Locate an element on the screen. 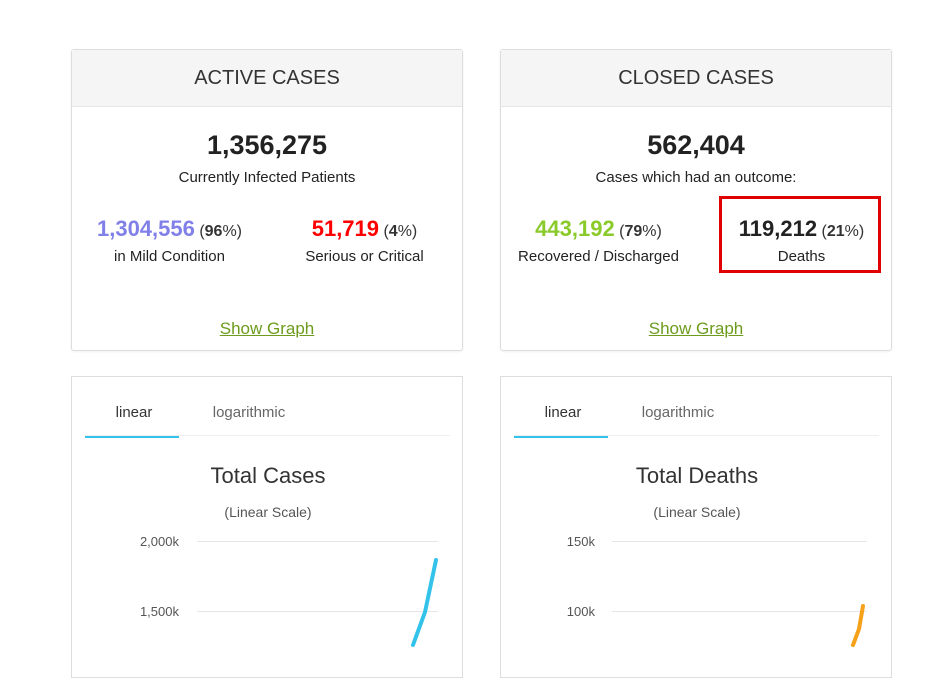 This screenshot has width=943, height=678. chart-title: Total Deaths is located at coordinates (697, 475).